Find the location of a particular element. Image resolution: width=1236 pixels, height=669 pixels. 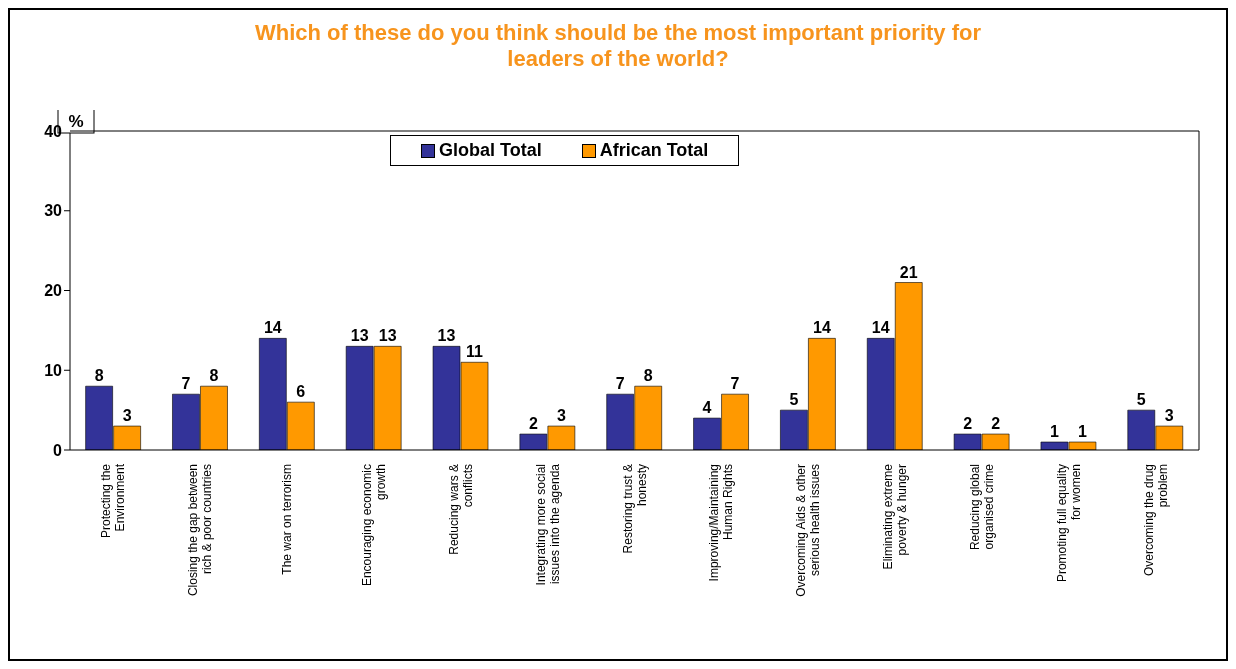

y-tick-label: 20 is located at coordinates (53, 291).